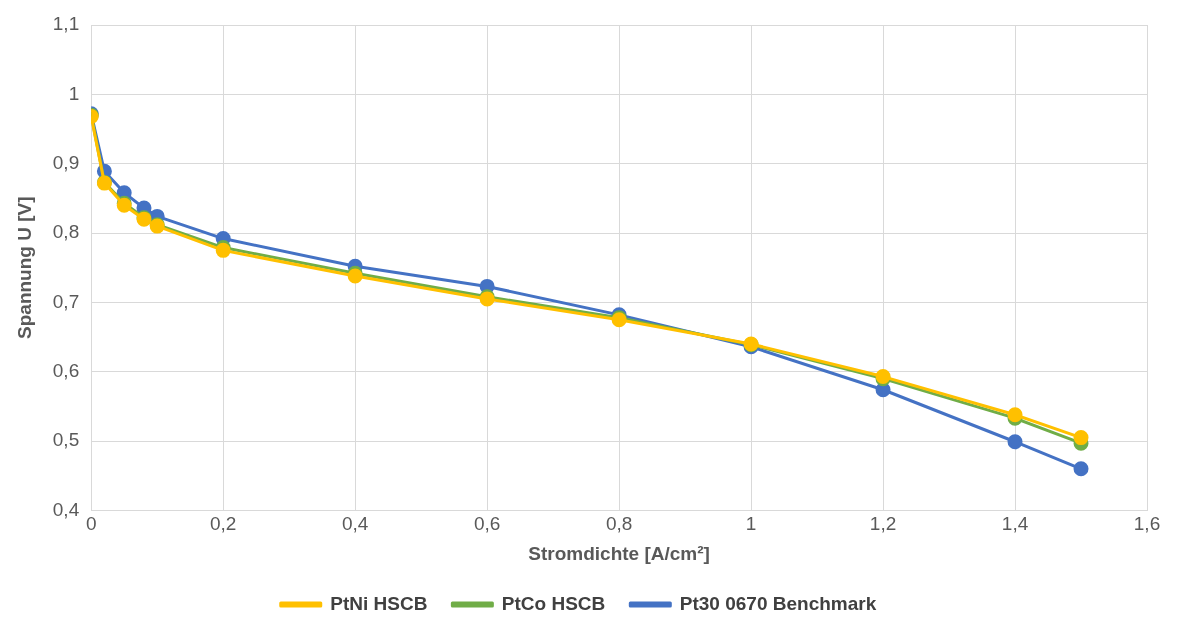 Image resolution: width=1177 pixels, height=629 pixels. I want to click on x-tick-label: 1,2, so click(883, 524).